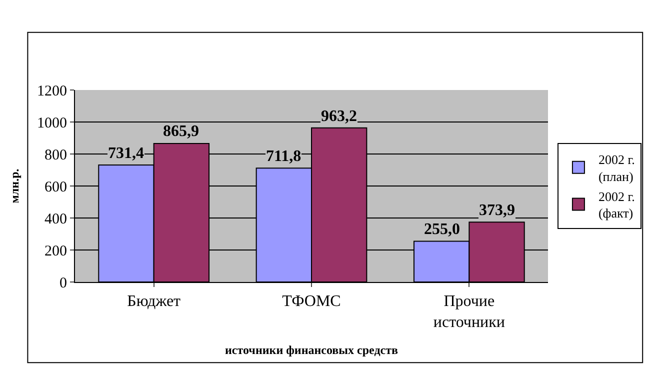 Image resolution: width=653 pixels, height=366 pixels. I want to click on data-label: 865,9, so click(181, 131).